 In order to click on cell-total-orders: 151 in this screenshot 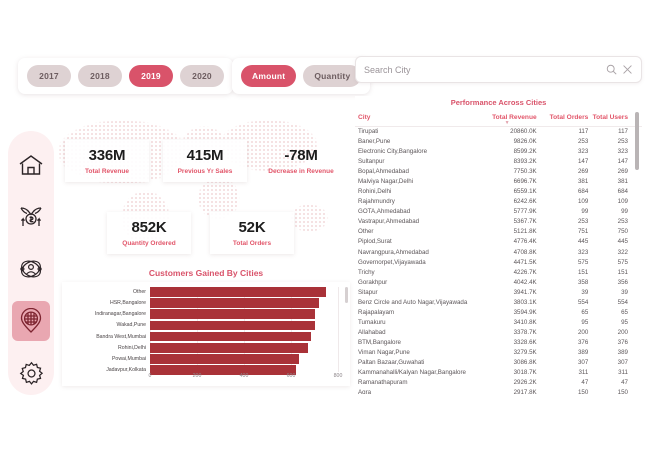, I will do `click(583, 272)`.